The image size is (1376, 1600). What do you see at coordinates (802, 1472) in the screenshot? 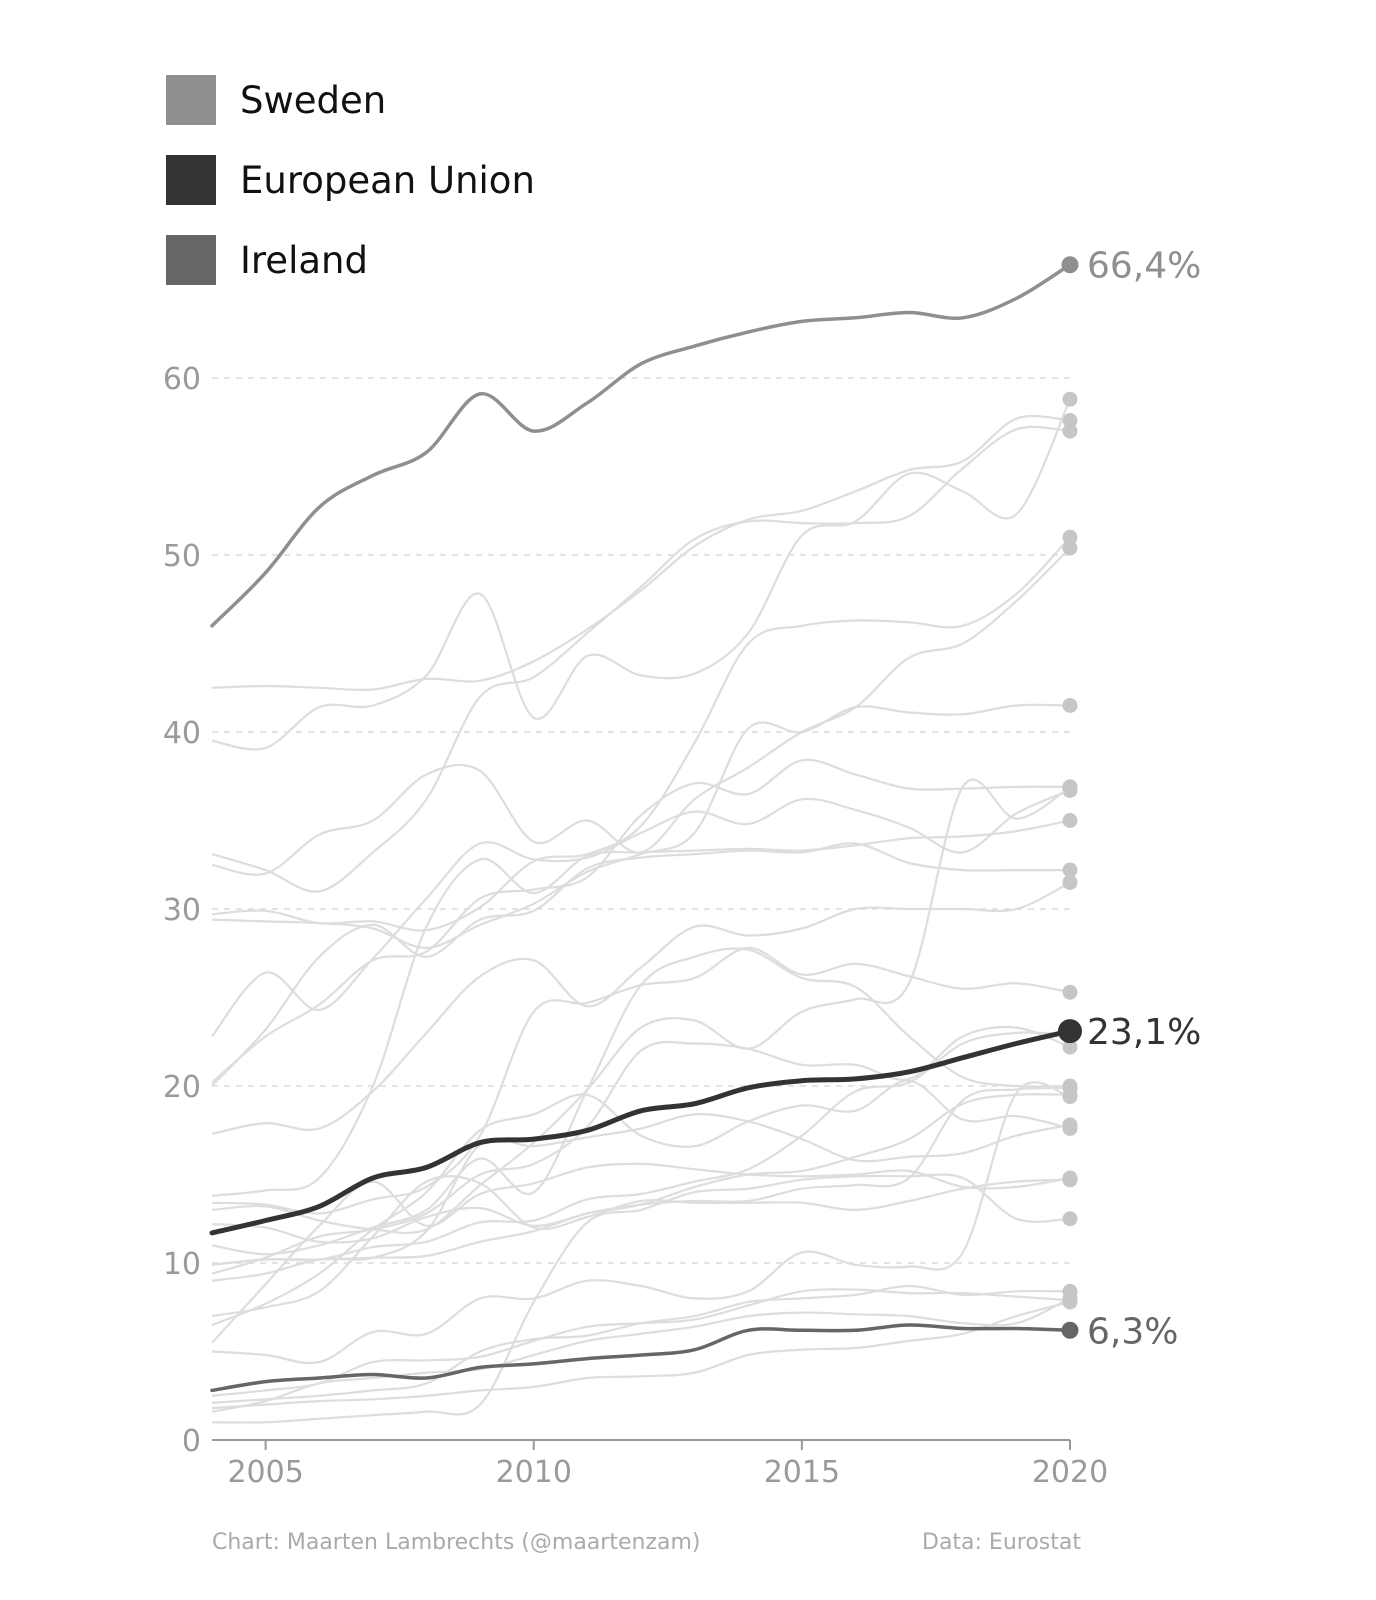
I see `x-tick-label: 2015` at bounding box center [802, 1472].